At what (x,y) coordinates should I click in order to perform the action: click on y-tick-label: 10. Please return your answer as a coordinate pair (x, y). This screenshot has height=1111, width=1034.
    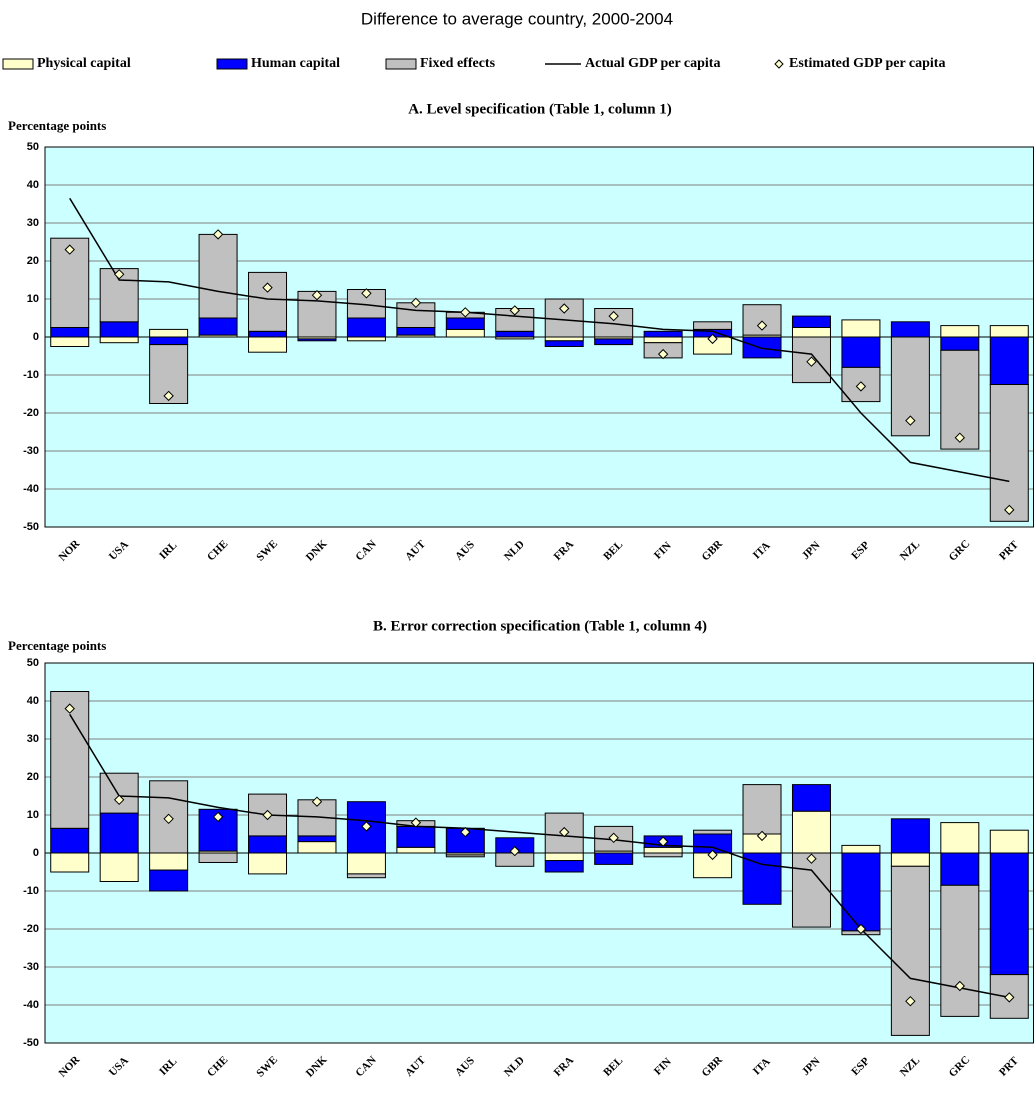
    Looking at the image, I should click on (33, 815).